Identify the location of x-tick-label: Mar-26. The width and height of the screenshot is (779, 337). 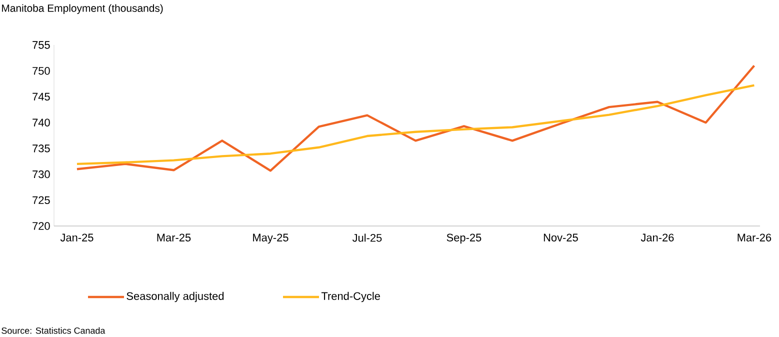
(755, 238).